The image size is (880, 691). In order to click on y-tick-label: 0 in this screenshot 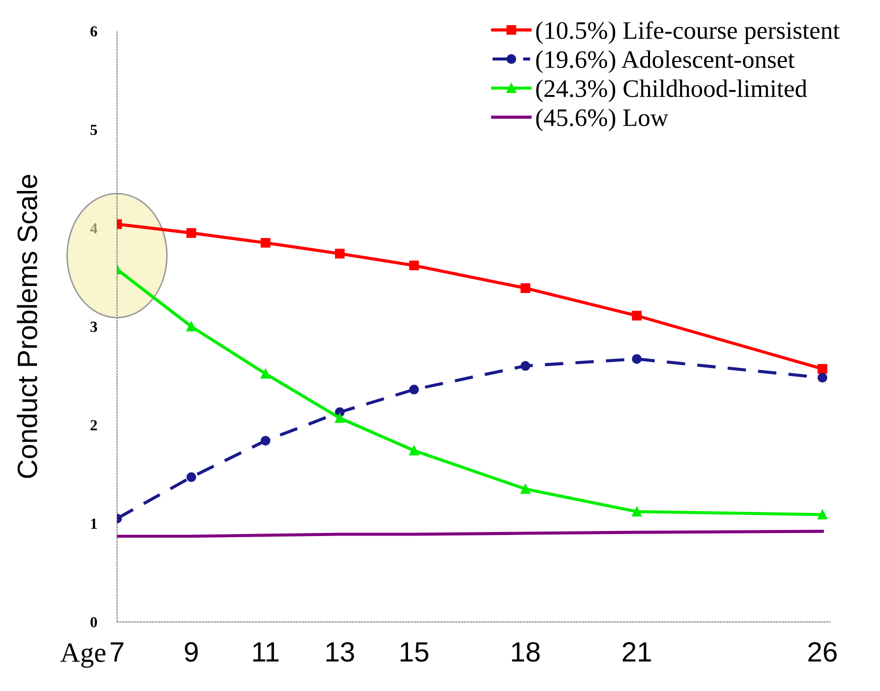, I will do `click(94, 622)`.